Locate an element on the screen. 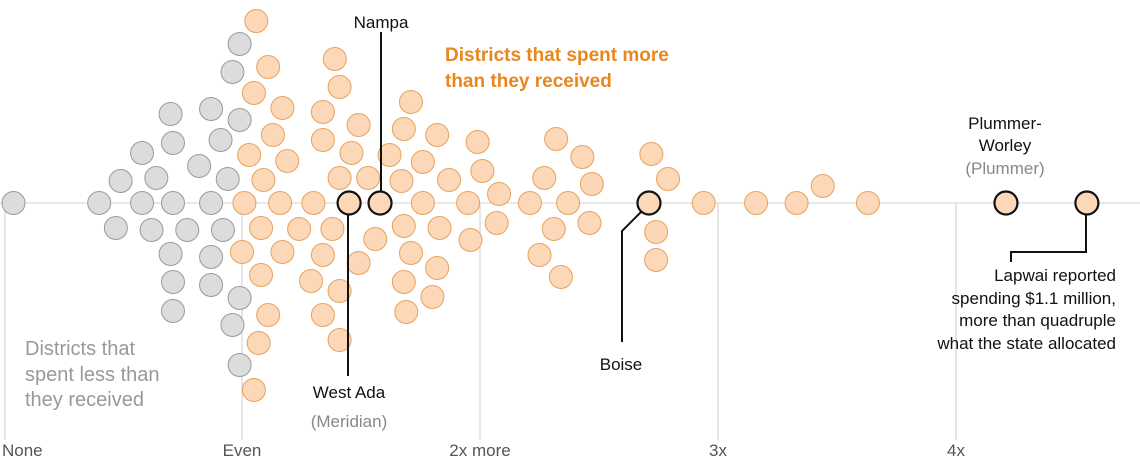  highlighted-point-westada is located at coordinates (349, 203).